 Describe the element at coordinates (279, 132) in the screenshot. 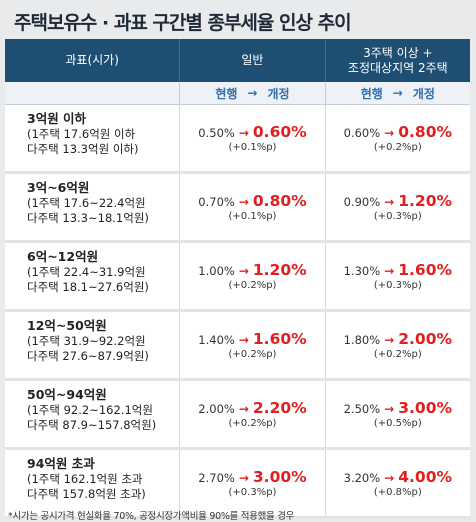

I see `revised-rate: 0.60%` at that location.